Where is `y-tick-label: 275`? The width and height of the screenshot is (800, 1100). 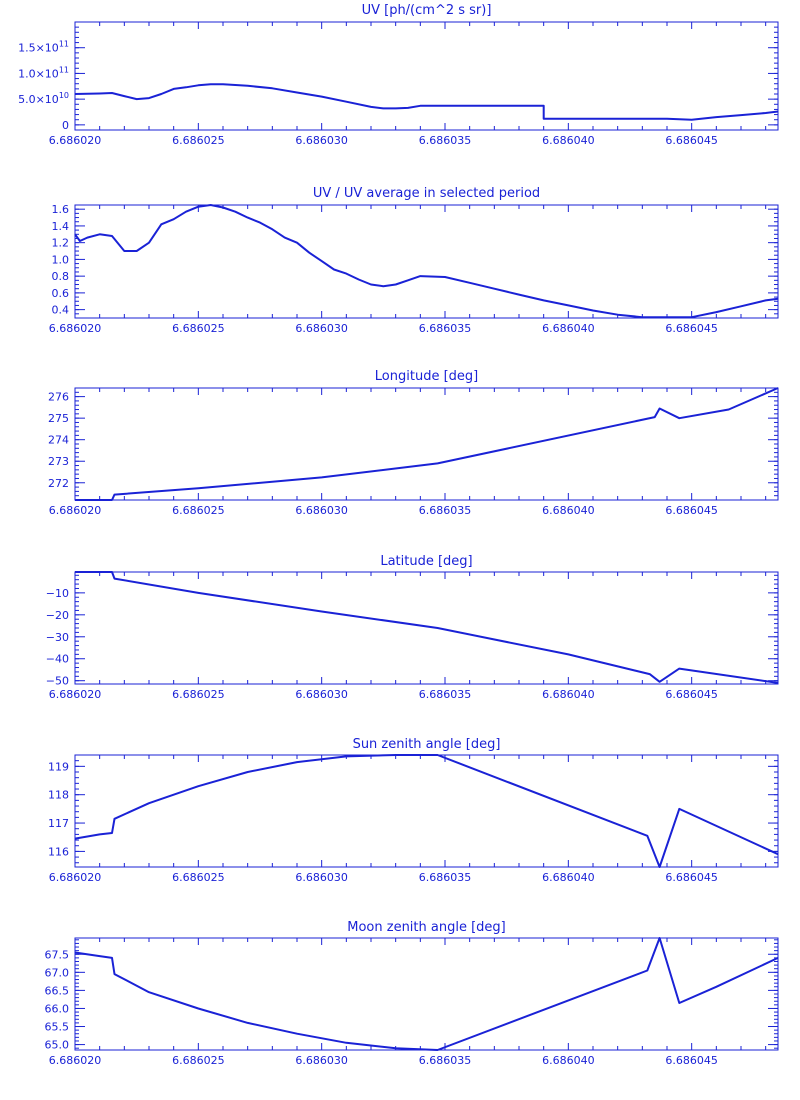 y-tick-label: 275 is located at coordinates (58, 418).